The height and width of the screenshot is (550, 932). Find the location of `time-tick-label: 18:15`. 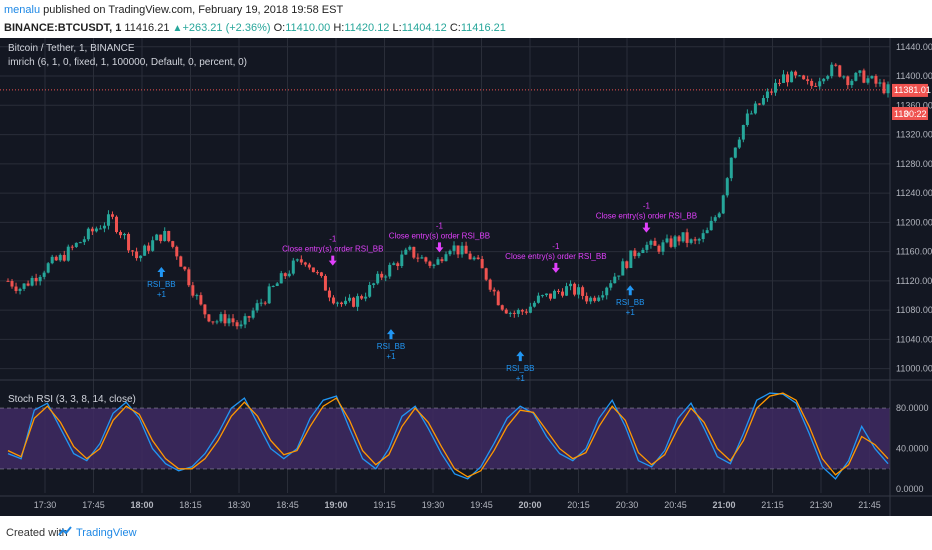

time-tick-label: 18:15 is located at coordinates (190, 505).